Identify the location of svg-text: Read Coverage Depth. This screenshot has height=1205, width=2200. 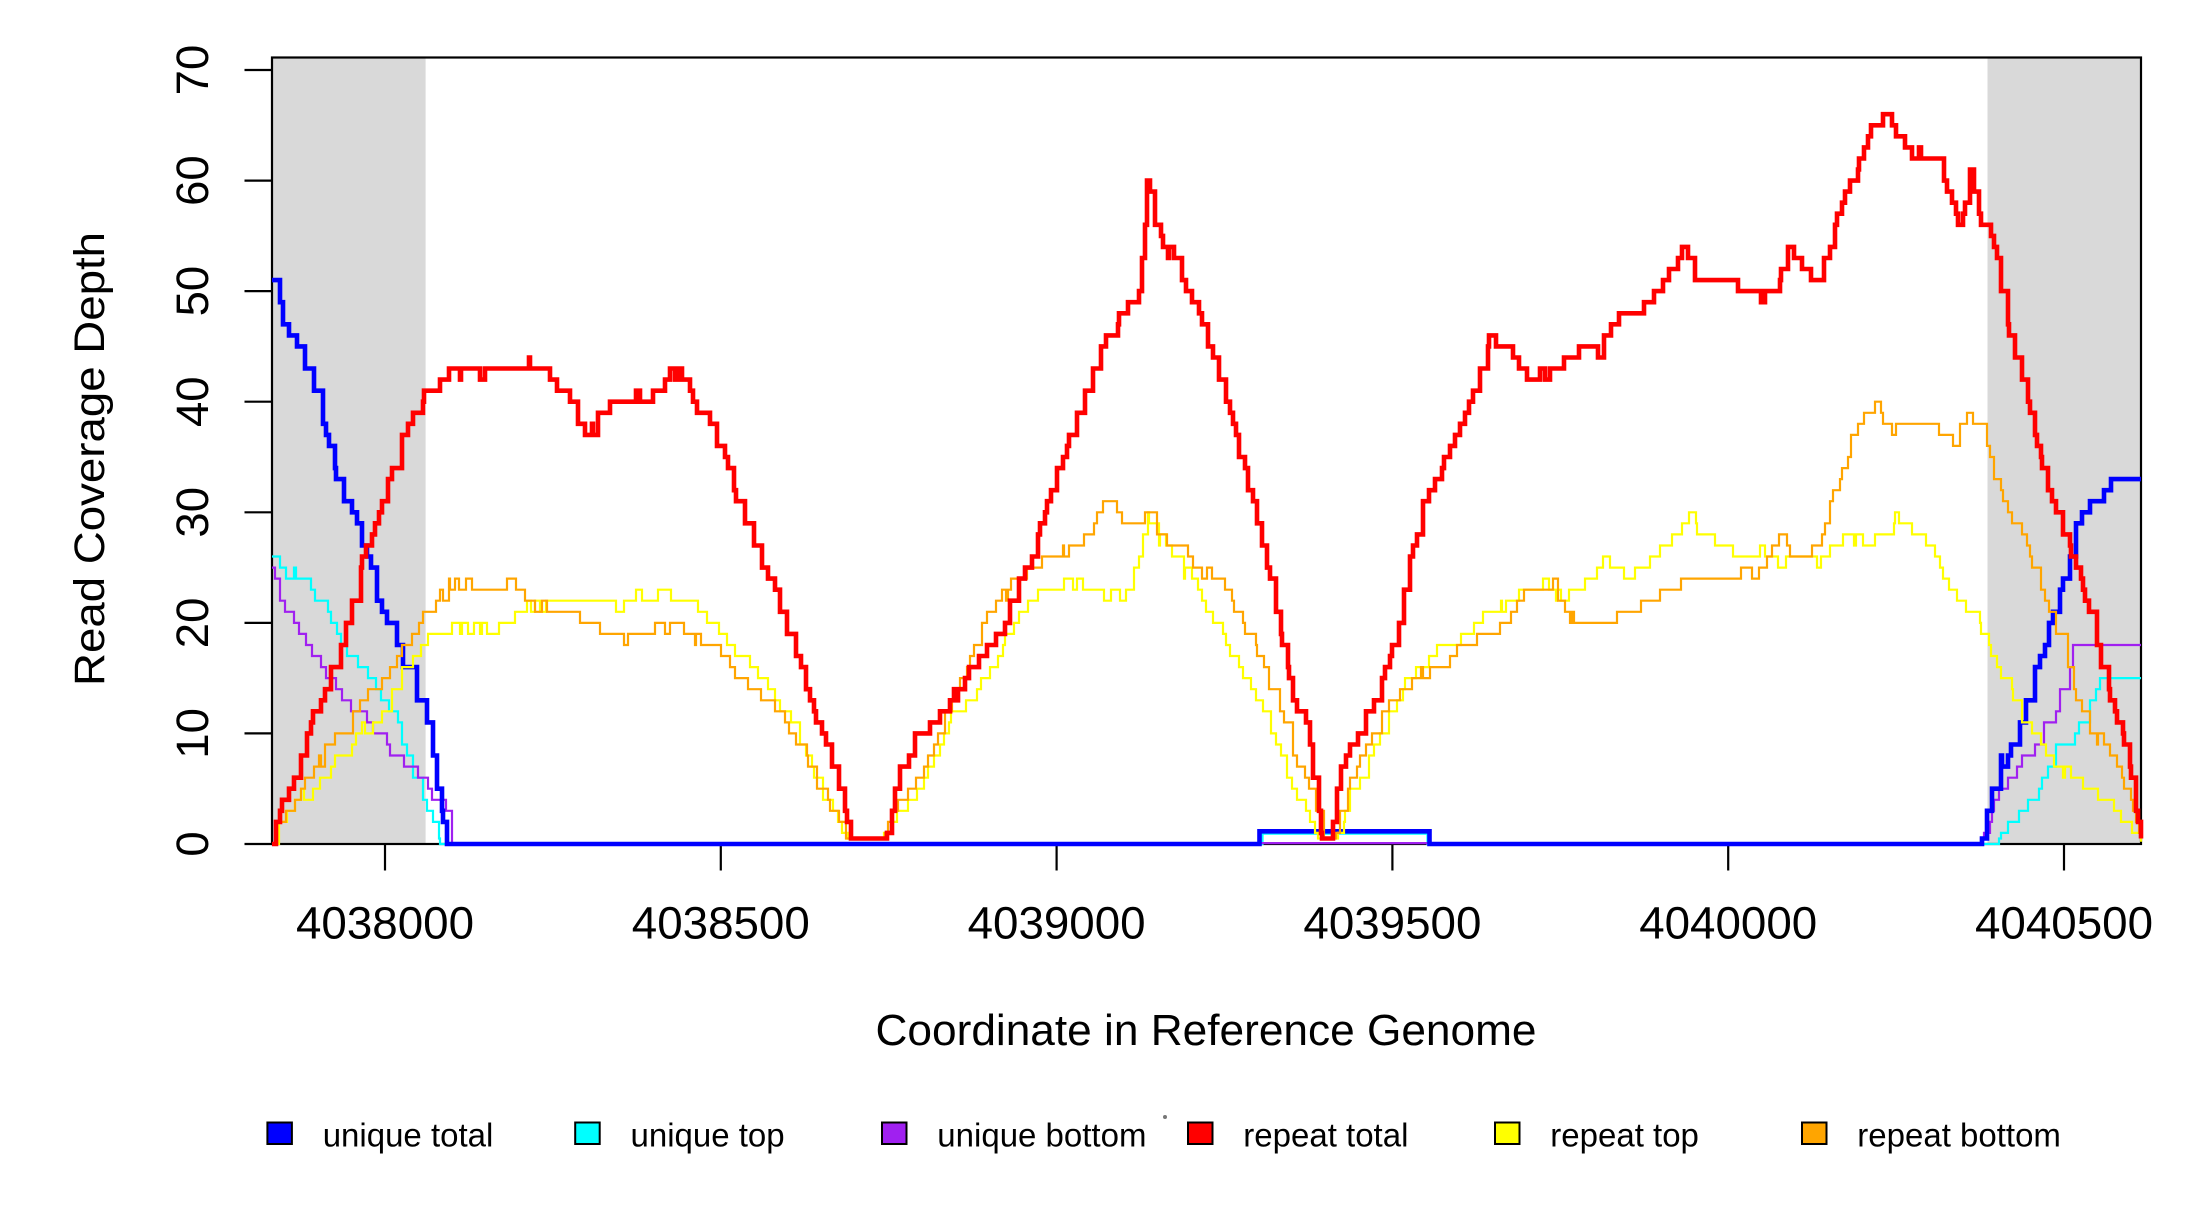
(90, 459).